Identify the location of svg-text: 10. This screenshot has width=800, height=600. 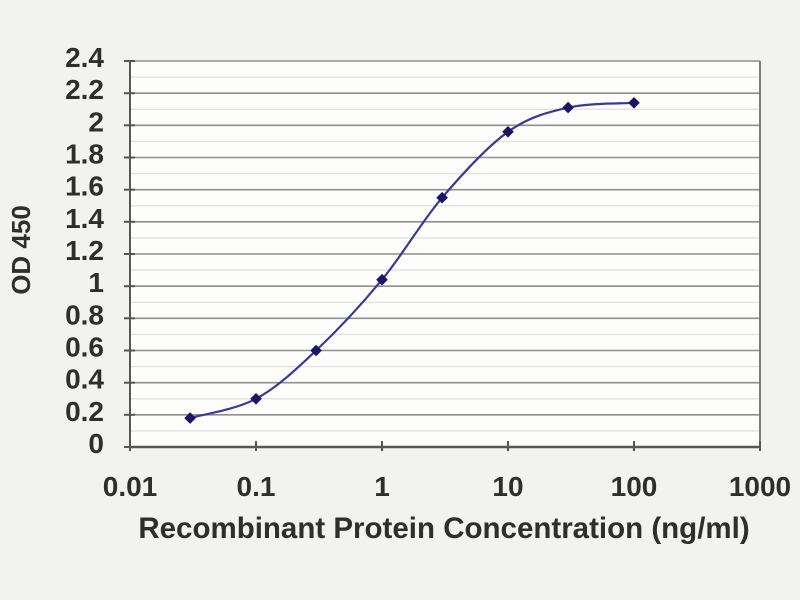
(507, 486).